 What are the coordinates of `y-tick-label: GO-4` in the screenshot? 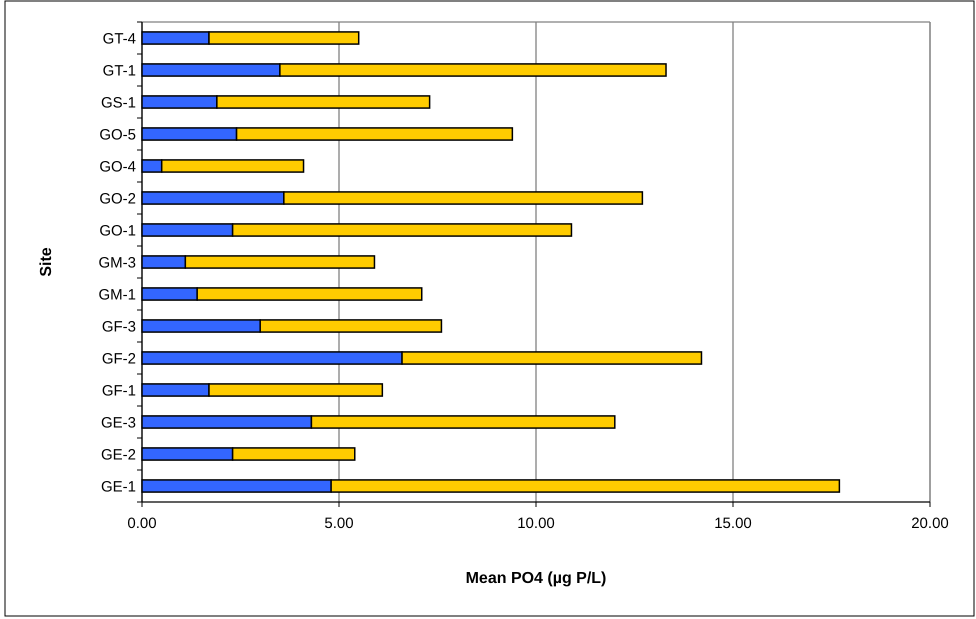 It's located at (117, 167).